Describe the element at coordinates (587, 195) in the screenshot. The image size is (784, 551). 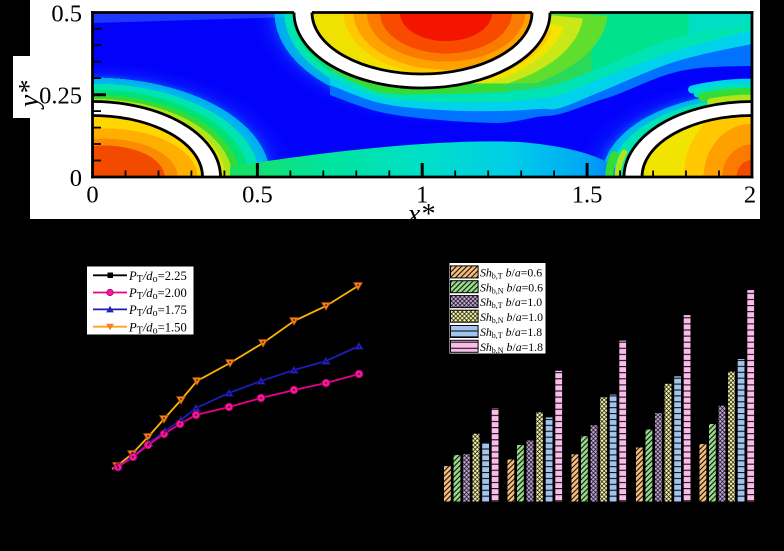
I see `svg-text: 1.5` at that location.